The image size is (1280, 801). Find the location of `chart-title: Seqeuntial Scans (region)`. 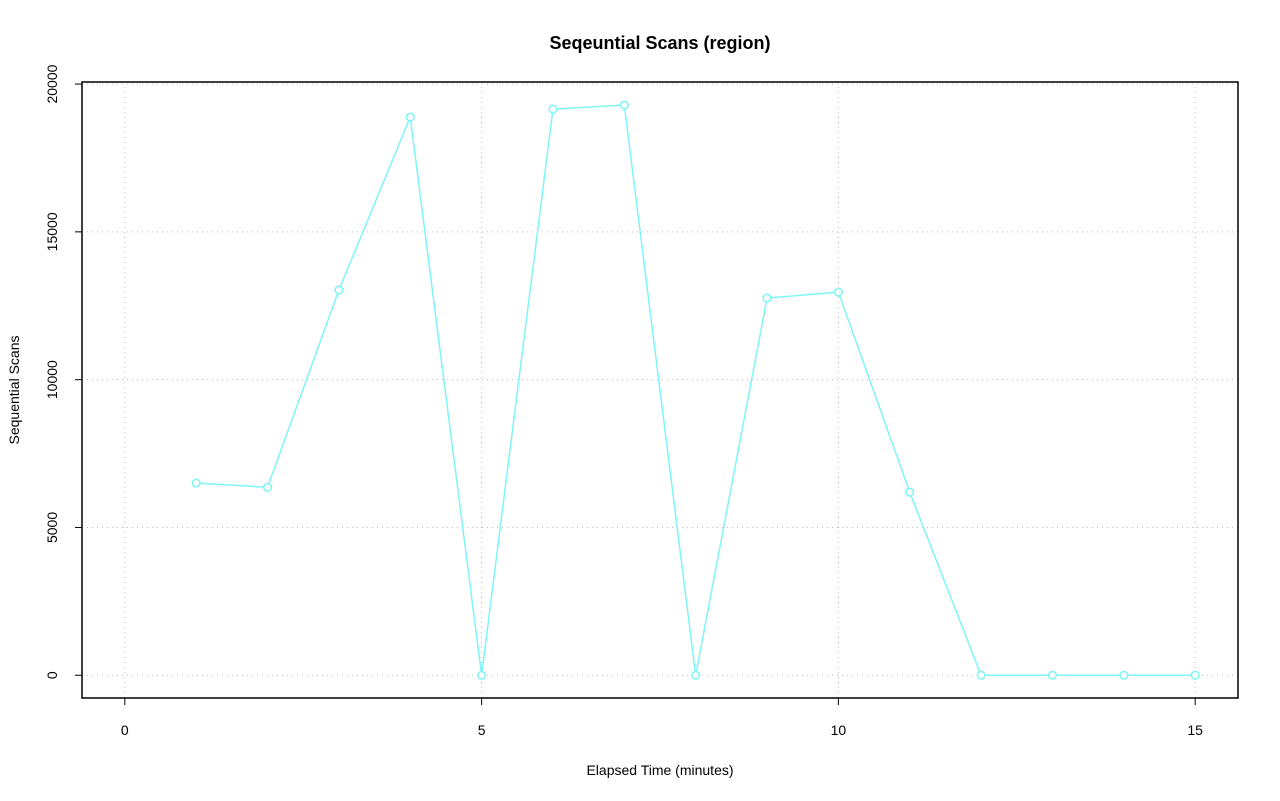

chart-title: Seqeuntial Scans (region) is located at coordinates (659, 43).